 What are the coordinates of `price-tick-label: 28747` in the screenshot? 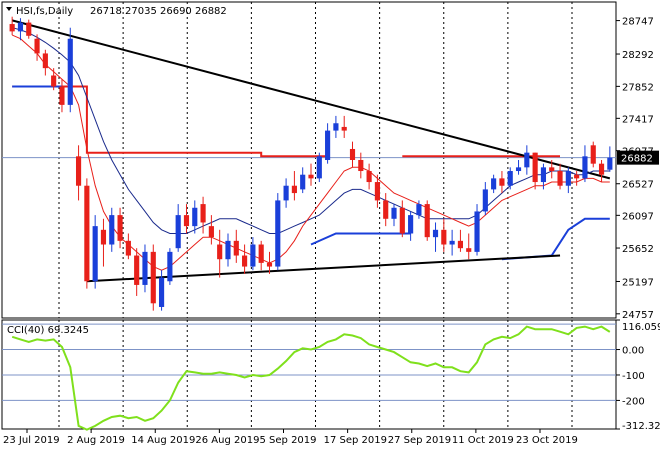 It's located at (638, 22).